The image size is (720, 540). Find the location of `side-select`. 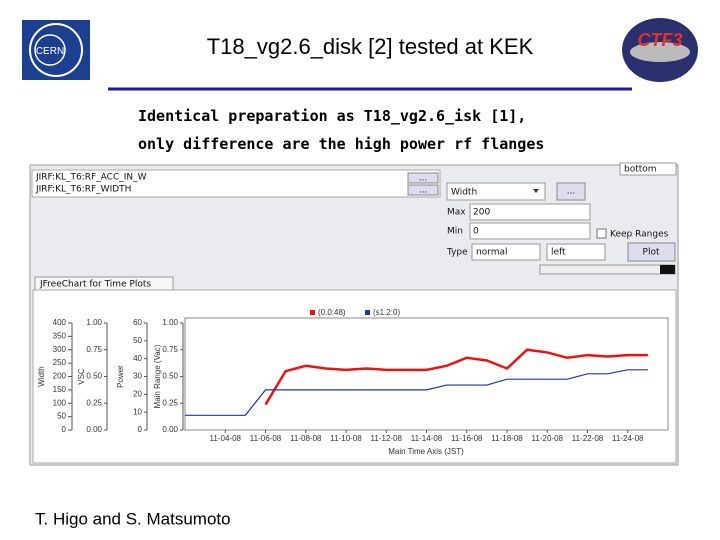

side-select is located at coordinates (576, 252).